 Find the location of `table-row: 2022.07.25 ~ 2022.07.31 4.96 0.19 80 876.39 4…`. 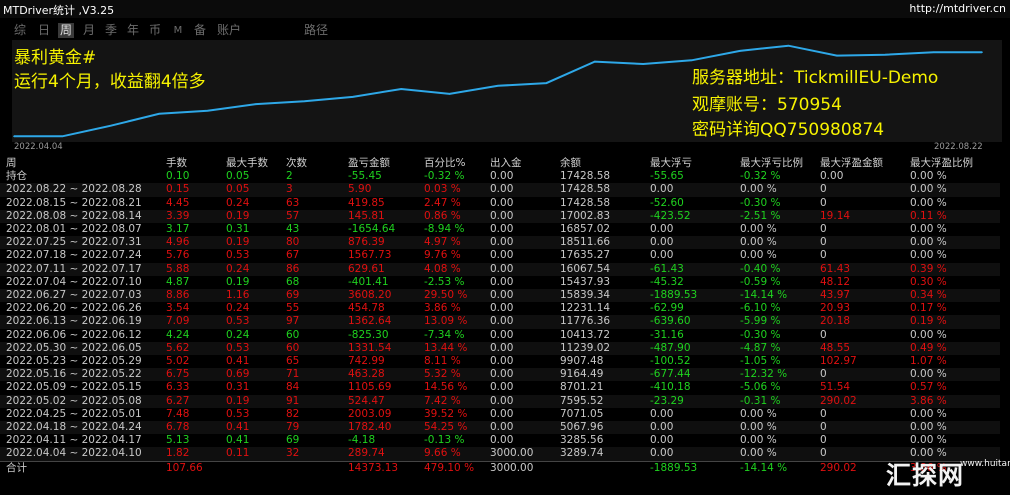

table-row: 2022.07.25 ~ 2022.07.31 4.96 0.19 80 876.39 4… is located at coordinates (500, 243).